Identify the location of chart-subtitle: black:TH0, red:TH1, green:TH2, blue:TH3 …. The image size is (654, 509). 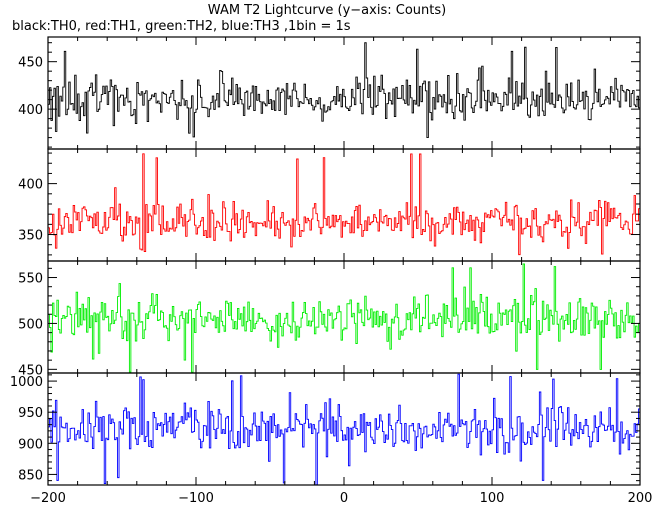
(181, 26).